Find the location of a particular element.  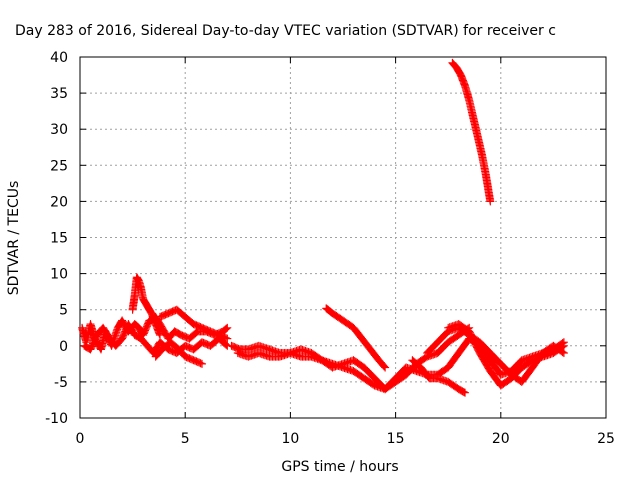

y-tick-label: 30 is located at coordinates (59, 130).